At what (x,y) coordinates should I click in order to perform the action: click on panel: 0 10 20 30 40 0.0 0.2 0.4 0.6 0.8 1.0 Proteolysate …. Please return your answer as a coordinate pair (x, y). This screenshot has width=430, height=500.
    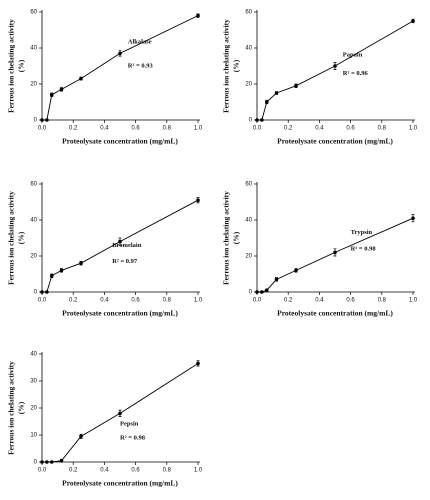
    Looking at the image, I should click on (105, 420).